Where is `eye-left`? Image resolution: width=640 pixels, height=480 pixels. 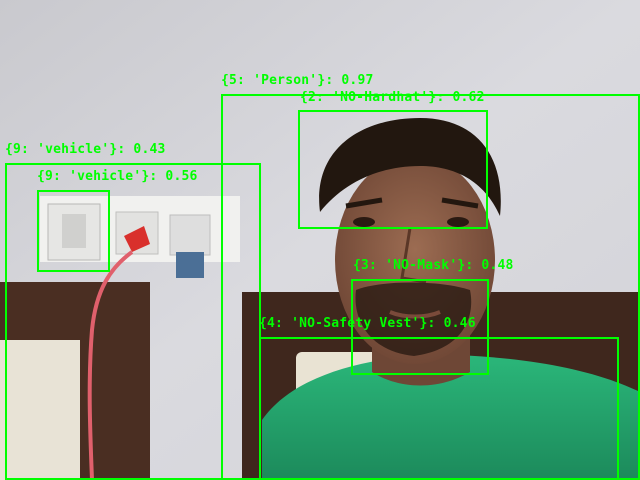
eye-left is located at coordinates (364, 222).